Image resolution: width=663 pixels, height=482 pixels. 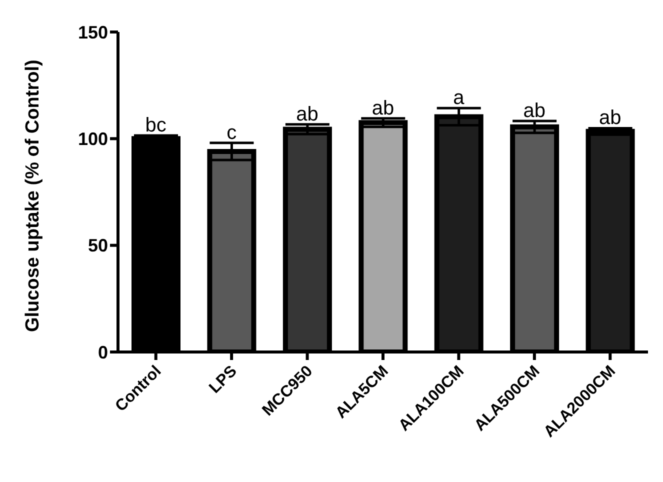 What do you see at coordinates (459, 98) in the screenshot?
I see `annotation: a` at bounding box center [459, 98].